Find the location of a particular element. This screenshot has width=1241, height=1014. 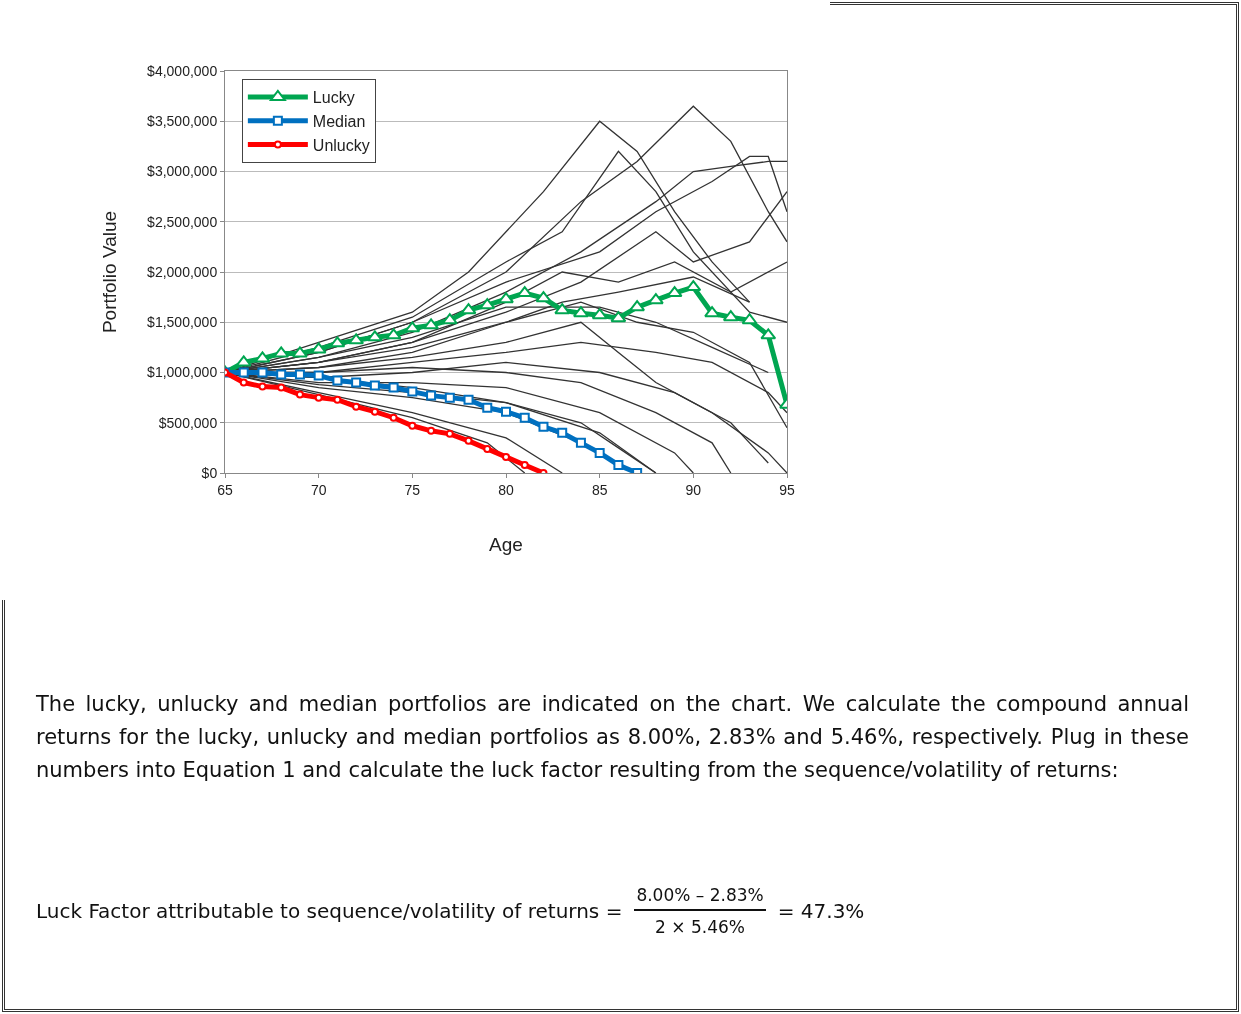

x-tick-label: 80 is located at coordinates (506, 489).